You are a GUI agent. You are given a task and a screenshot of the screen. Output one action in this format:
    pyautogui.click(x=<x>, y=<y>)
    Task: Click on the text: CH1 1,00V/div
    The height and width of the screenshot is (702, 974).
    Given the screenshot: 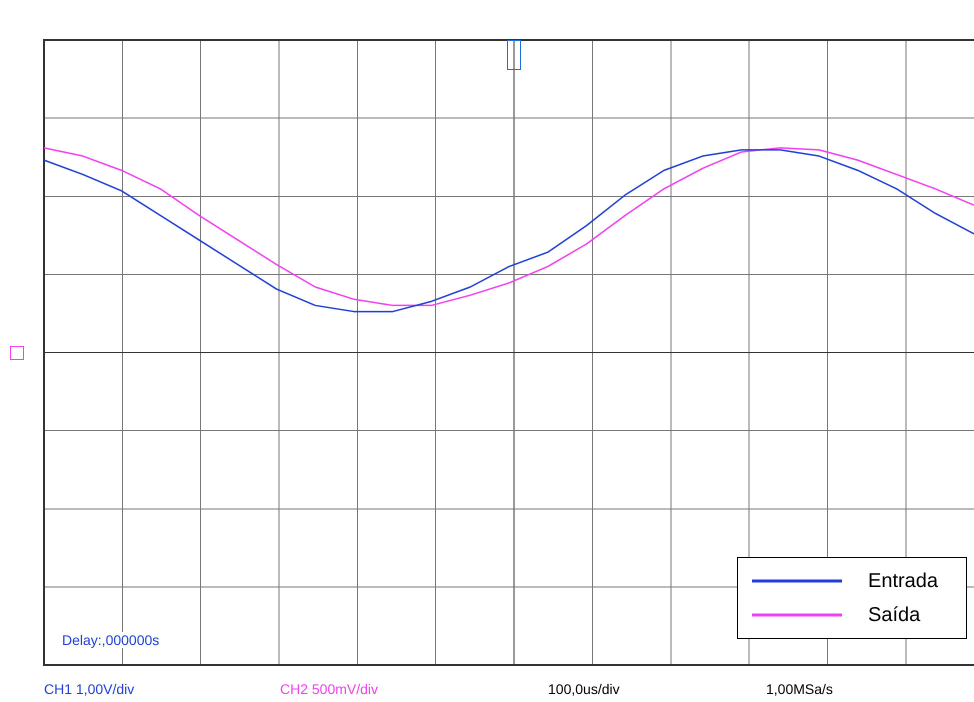 What is the action you would take?
    pyautogui.click(x=89, y=689)
    